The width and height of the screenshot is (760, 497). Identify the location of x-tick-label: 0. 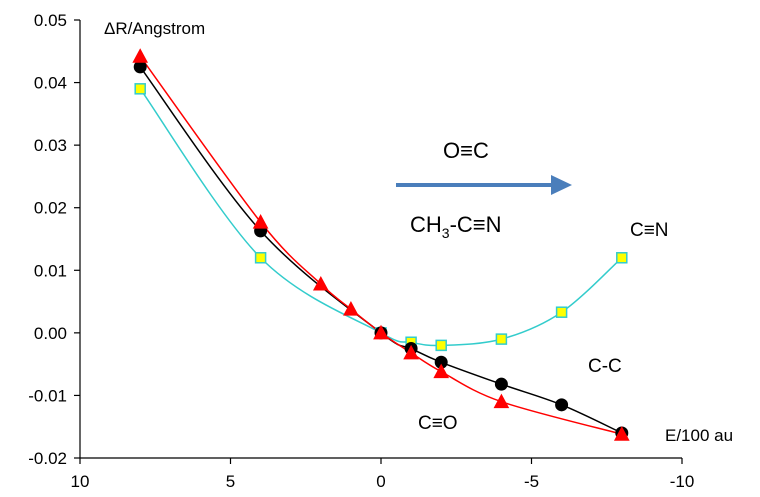
(380, 481).